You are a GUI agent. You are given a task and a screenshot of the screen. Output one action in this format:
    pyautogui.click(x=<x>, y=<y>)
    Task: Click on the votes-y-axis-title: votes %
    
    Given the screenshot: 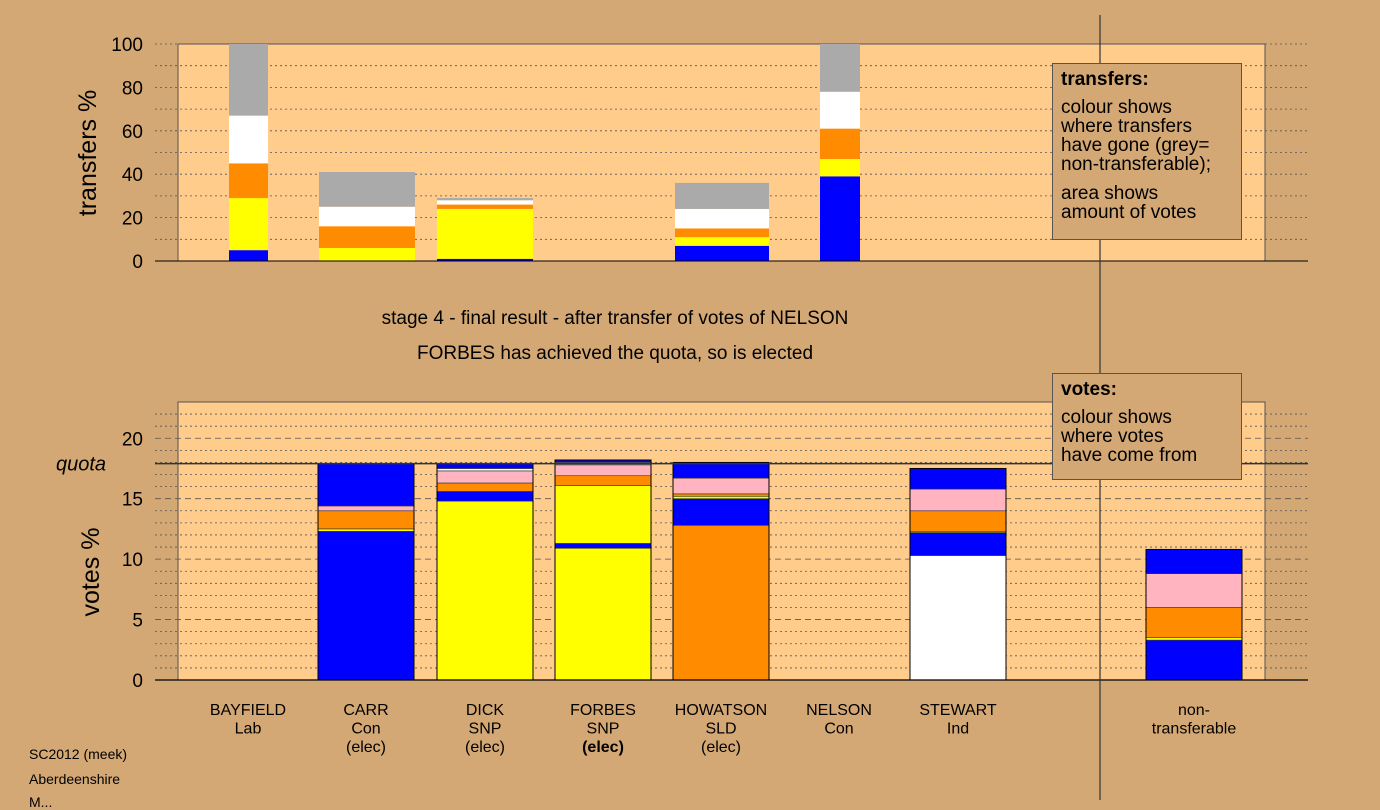 What is the action you would take?
    pyautogui.click(x=91, y=572)
    